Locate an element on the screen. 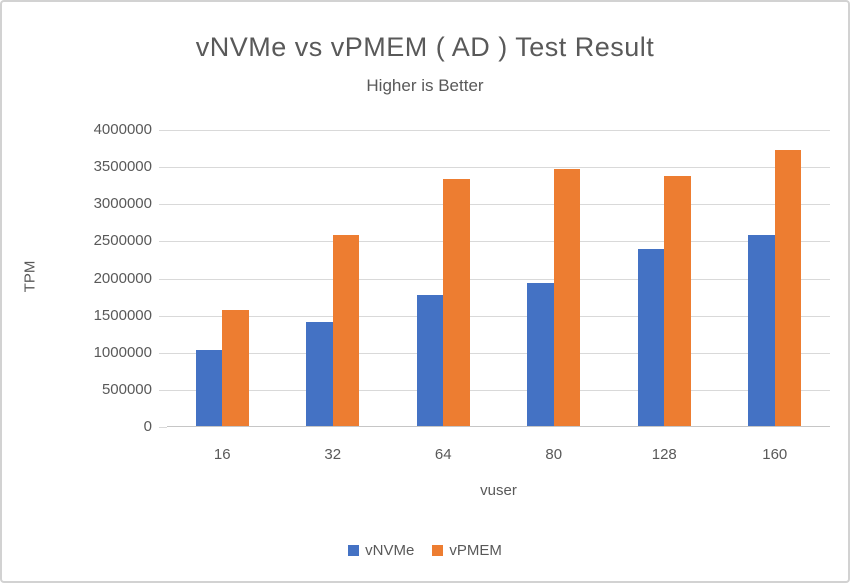  legend-swatch-vPMEM is located at coordinates (438, 550).